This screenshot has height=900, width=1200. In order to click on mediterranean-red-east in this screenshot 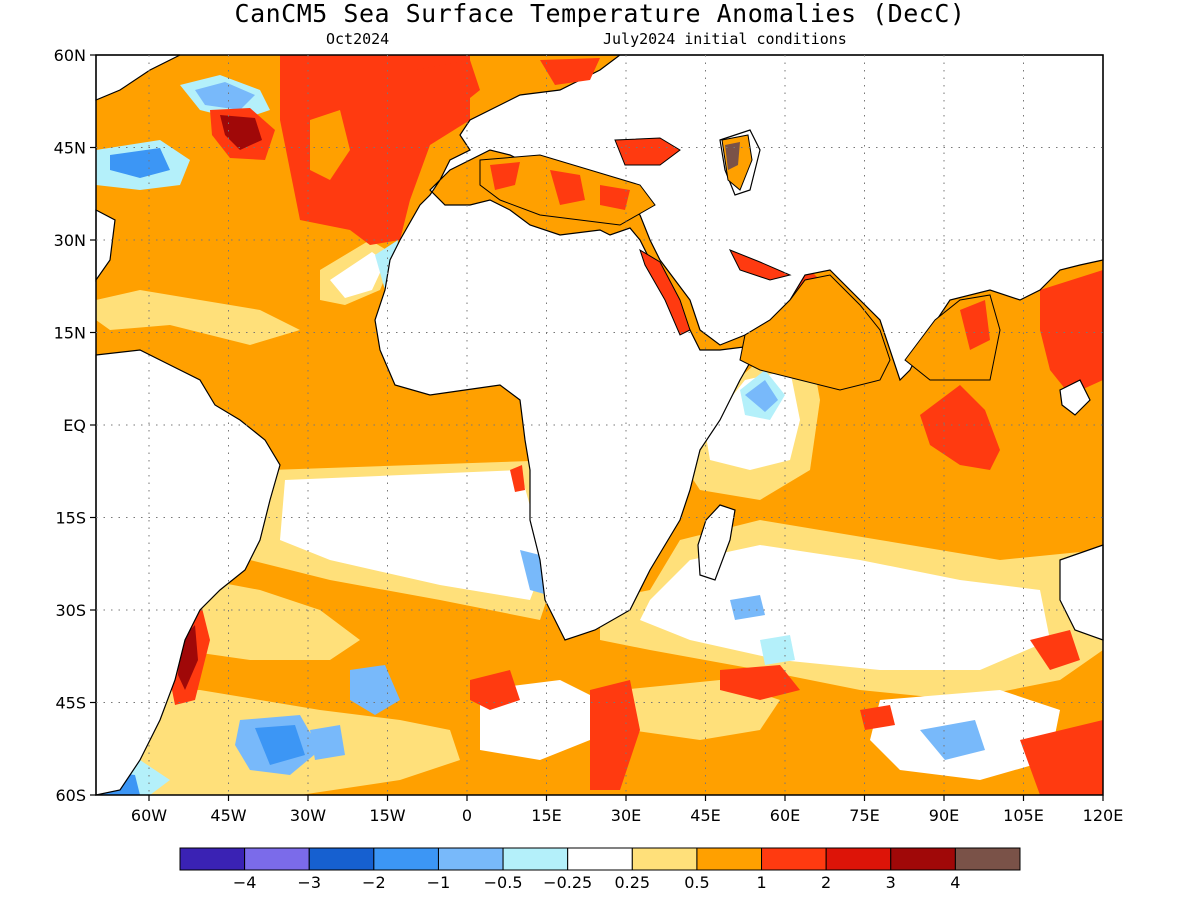, I will do `click(615, 197)`.